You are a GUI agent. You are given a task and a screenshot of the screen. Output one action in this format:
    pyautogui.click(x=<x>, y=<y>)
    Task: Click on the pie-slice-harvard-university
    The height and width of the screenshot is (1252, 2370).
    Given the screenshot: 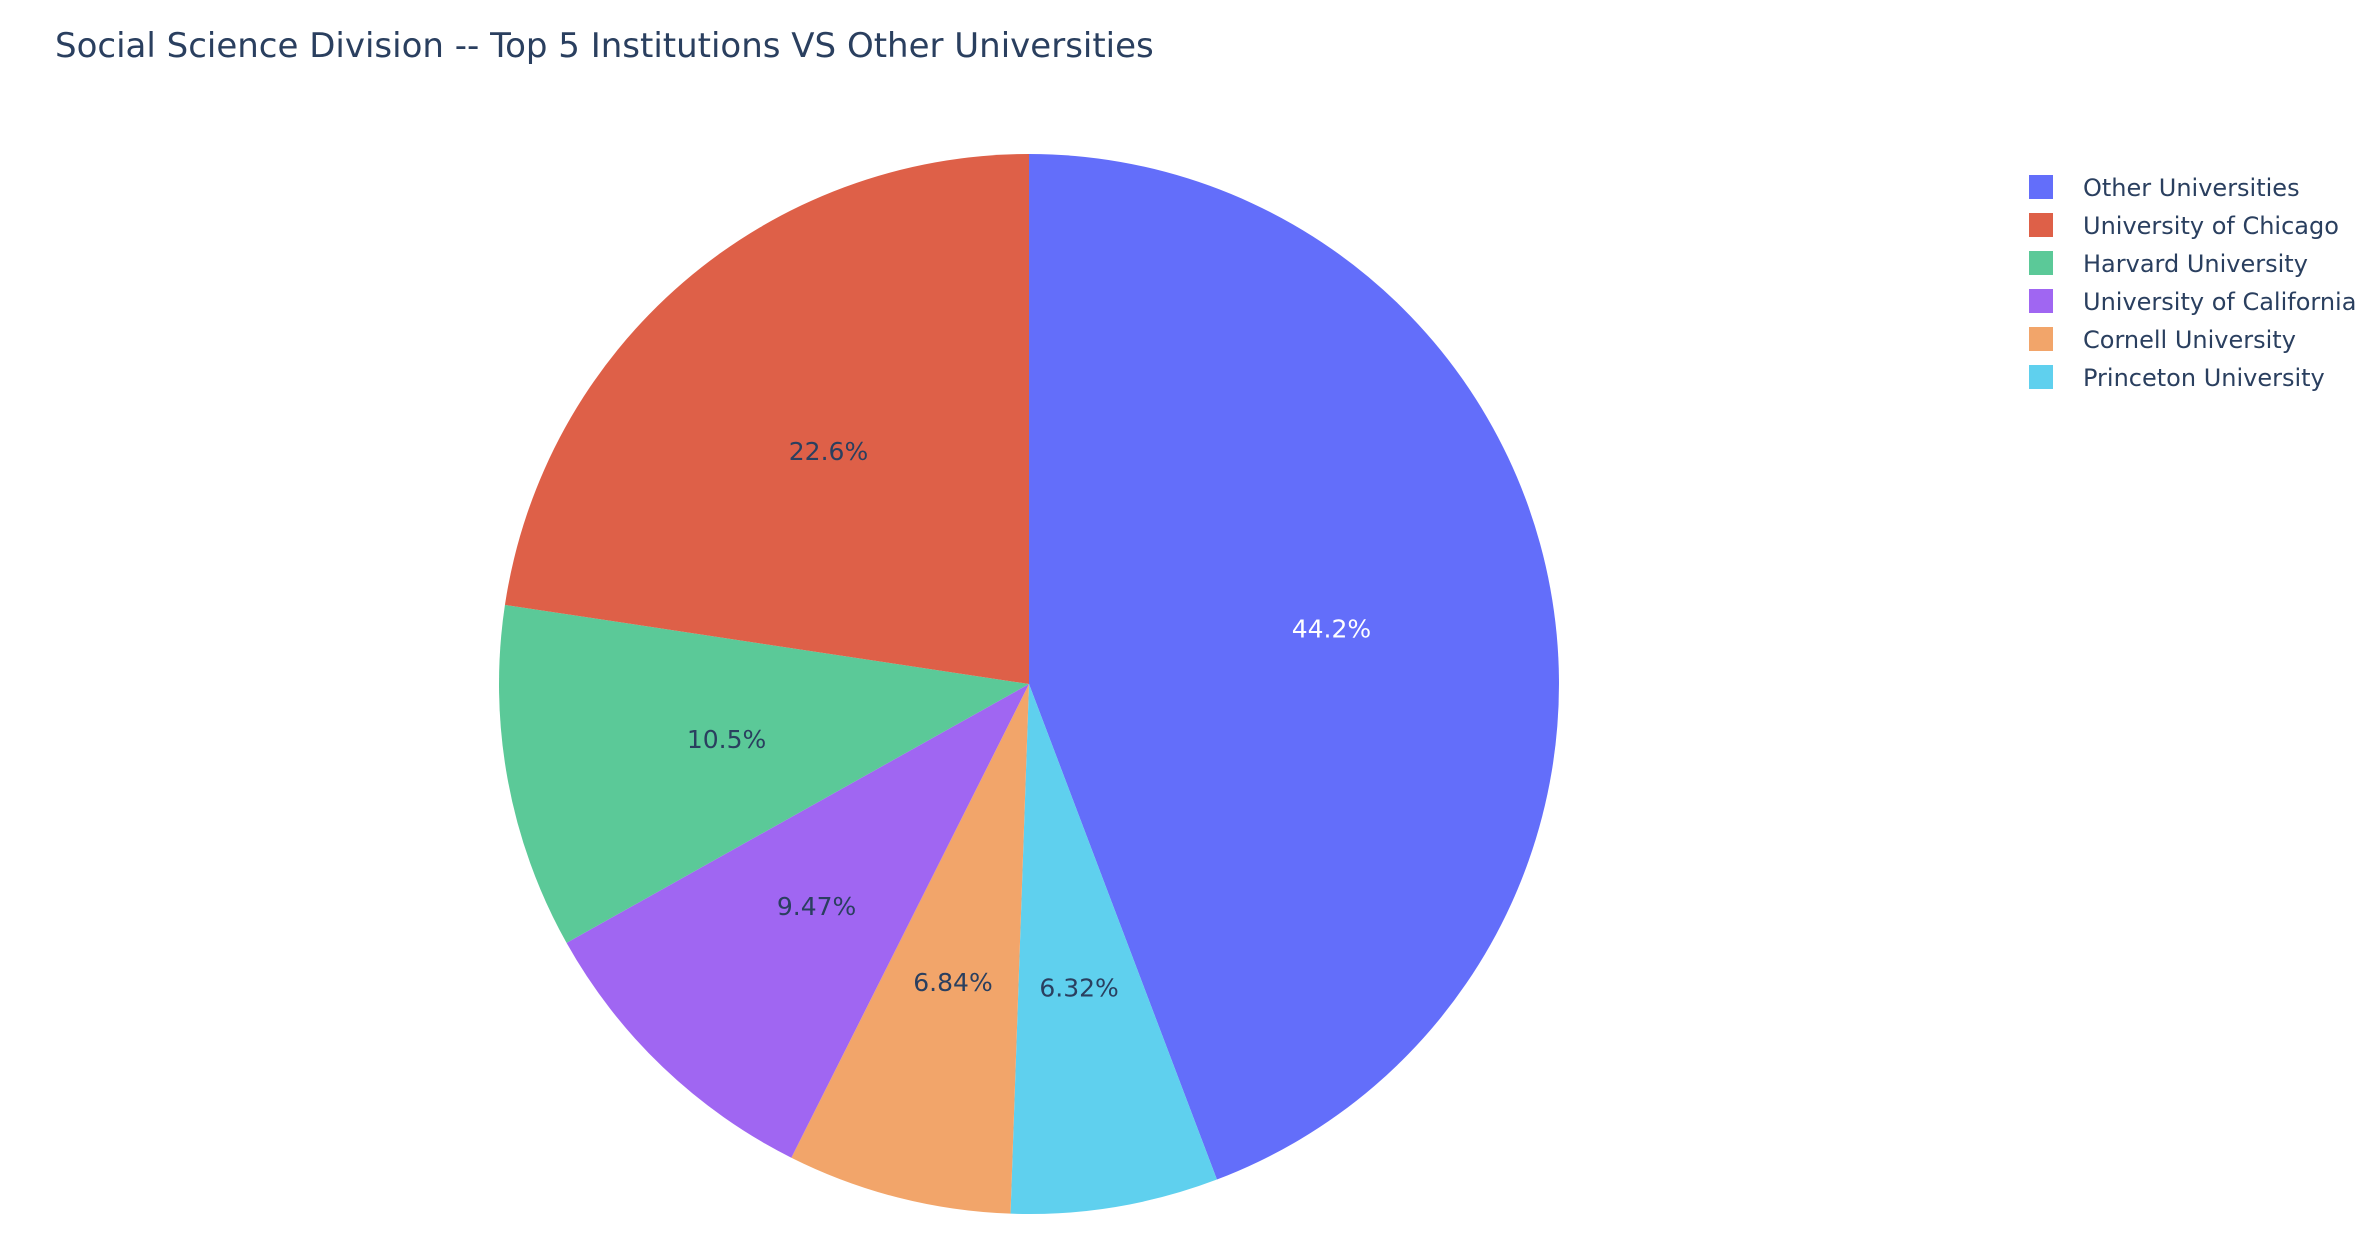 What is the action you would take?
    pyautogui.click(x=764, y=773)
    